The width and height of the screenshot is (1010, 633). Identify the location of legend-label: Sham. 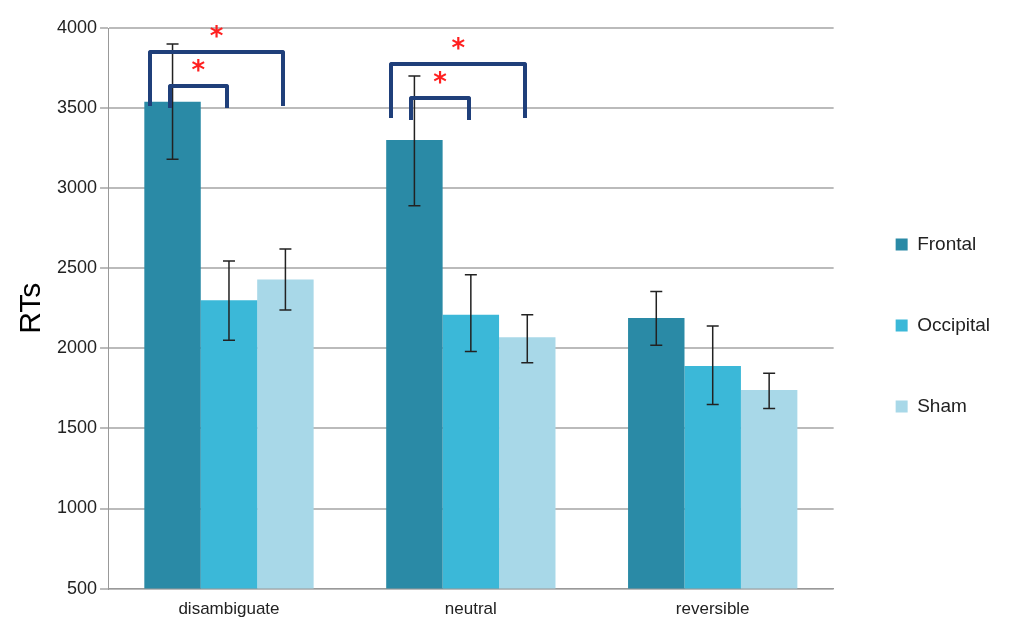
(942, 405).